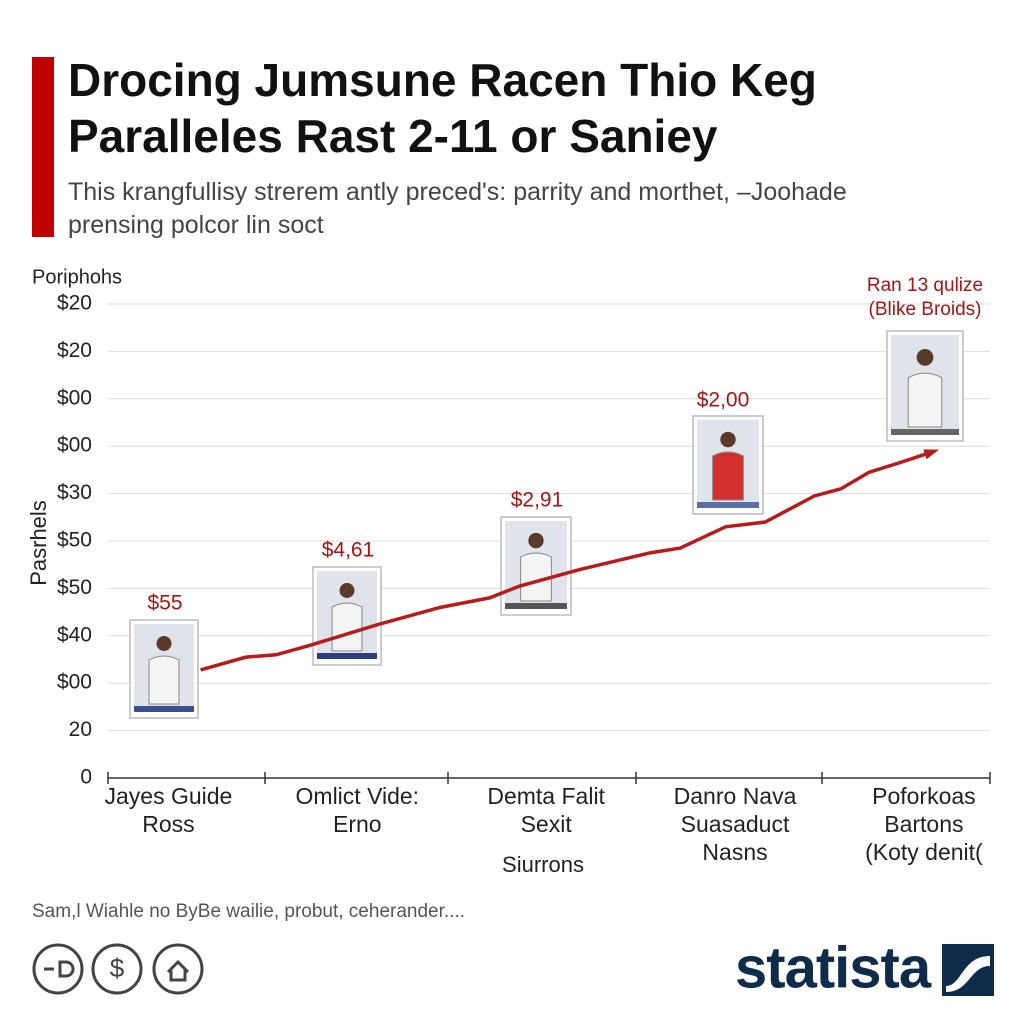  I want to click on y-tick-label: $40, so click(74, 634).